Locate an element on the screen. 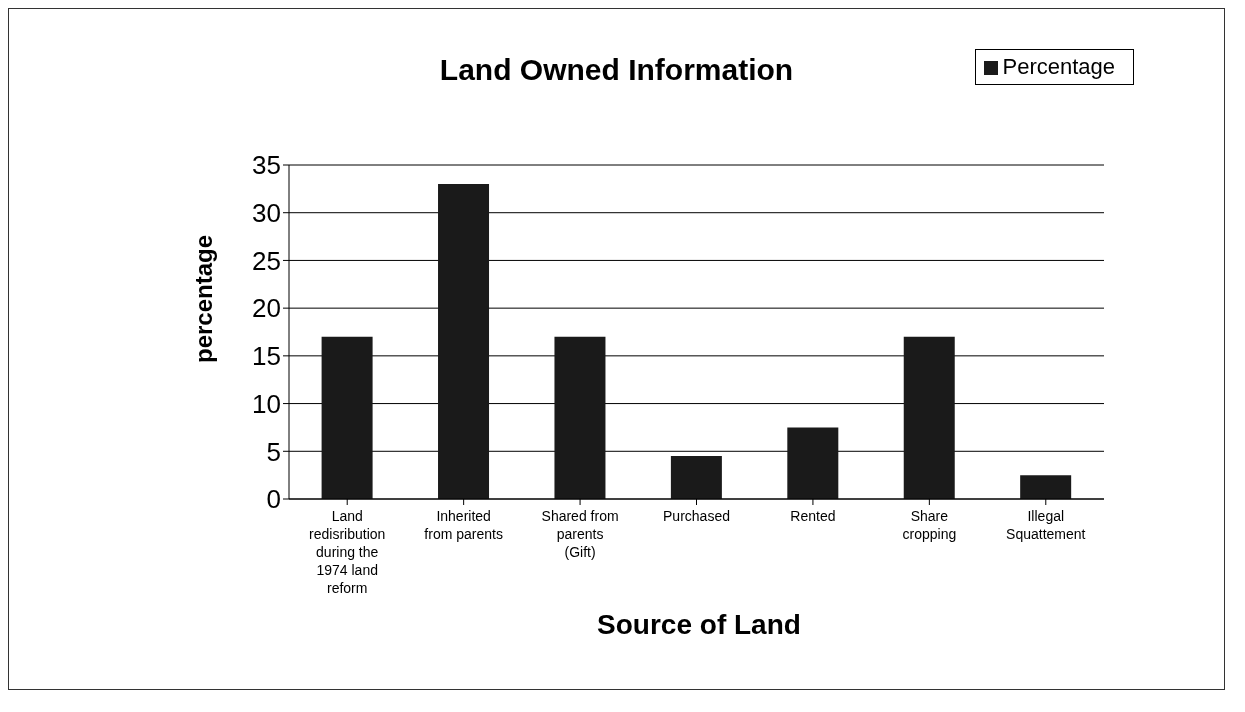  y-tick-label: 5 is located at coordinates (273, 451).